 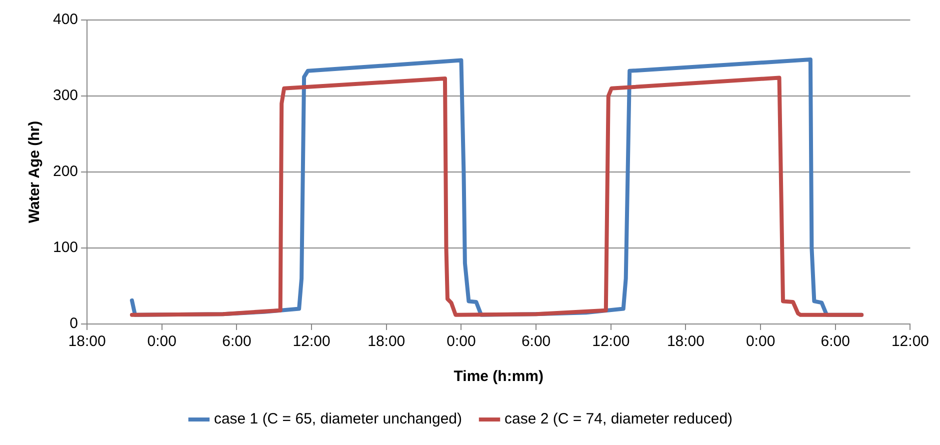 I want to click on x-axis-title: Time (h:mm), so click(x=499, y=377).